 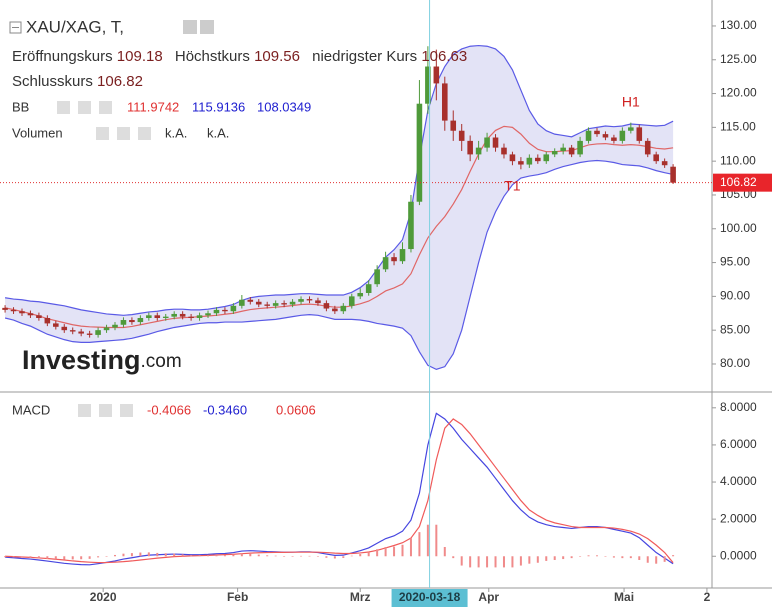 What do you see at coordinates (738, 407) in the screenshot?
I see `y-tick-label: 8.0000` at bounding box center [738, 407].